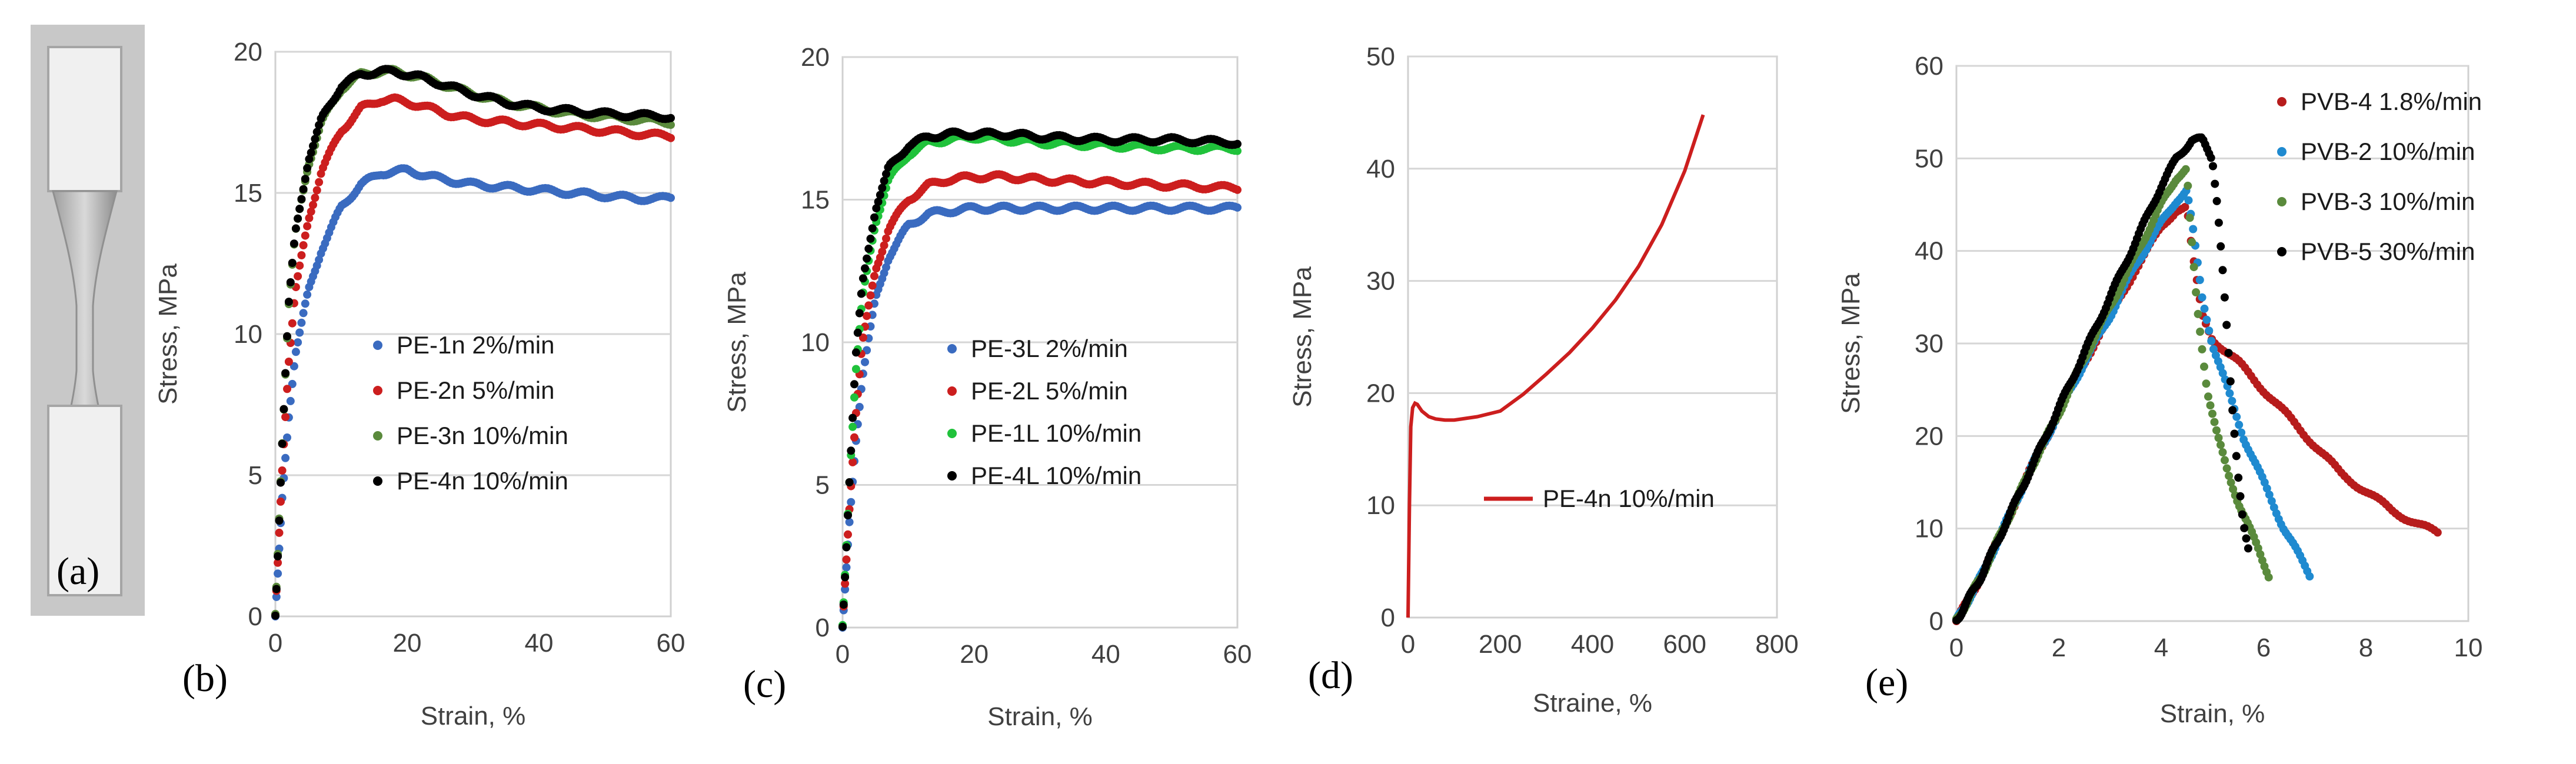 The width and height of the screenshot is (2576, 764). What do you see at coordinates (475, 345) in the screenshot?
I see `legend-label: PE-1n 2%/min` at bounding box center [475, 345].